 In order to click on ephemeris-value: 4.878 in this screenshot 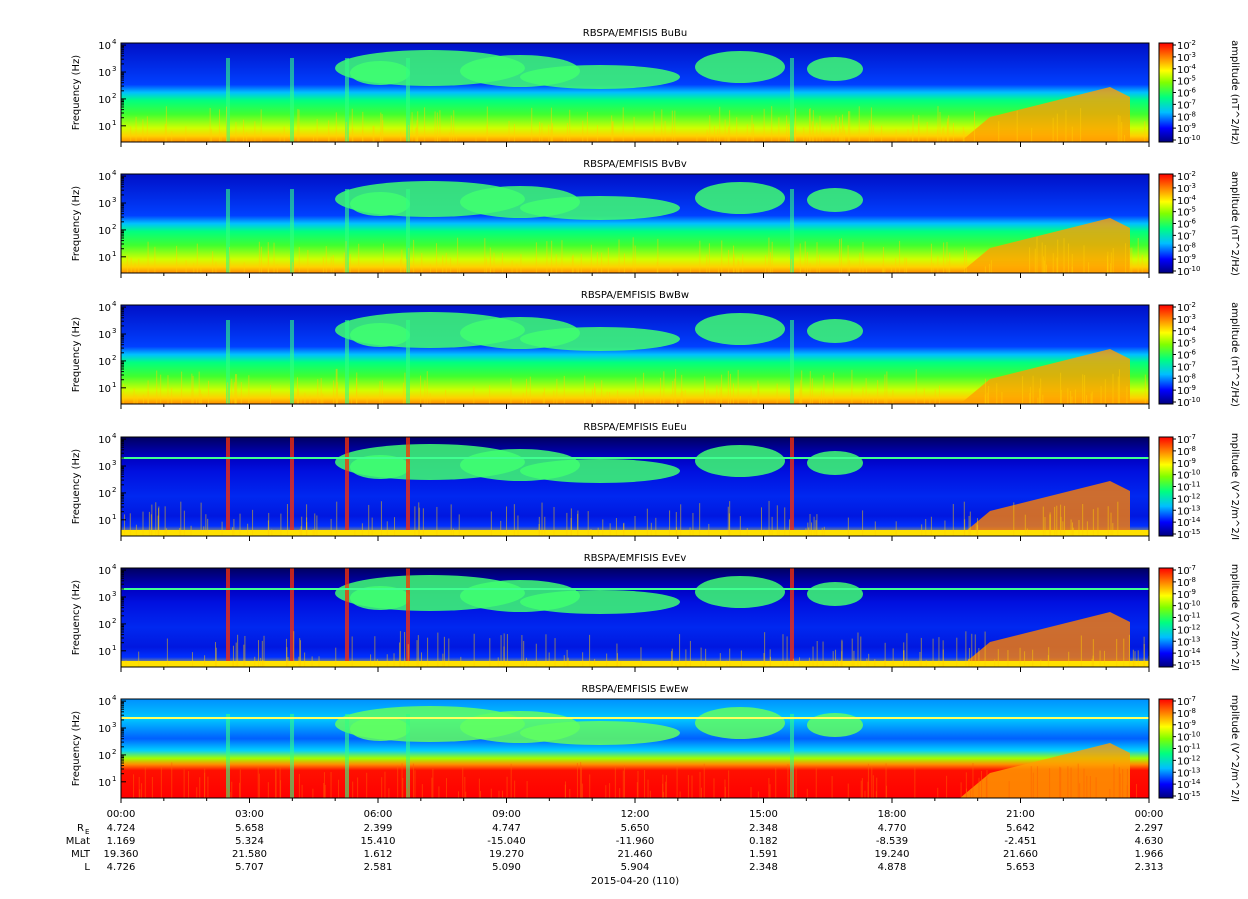, I will do `click(892, 867)`.